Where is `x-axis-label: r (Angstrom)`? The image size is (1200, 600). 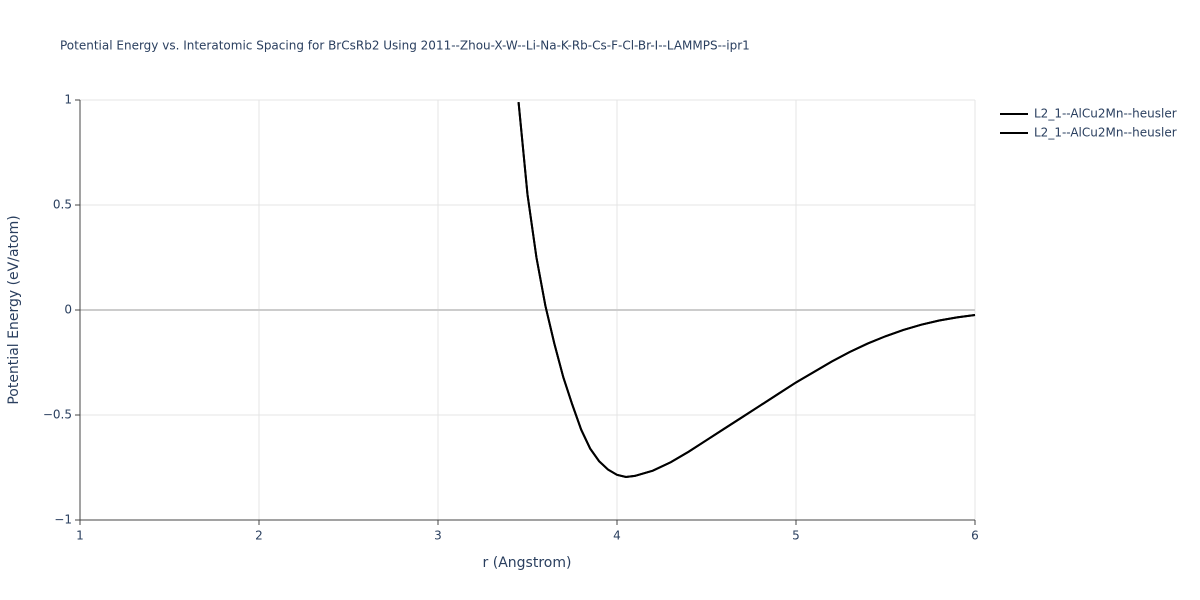 x-axis-label: r (Angstrom) is located at coordinates (527, 563).